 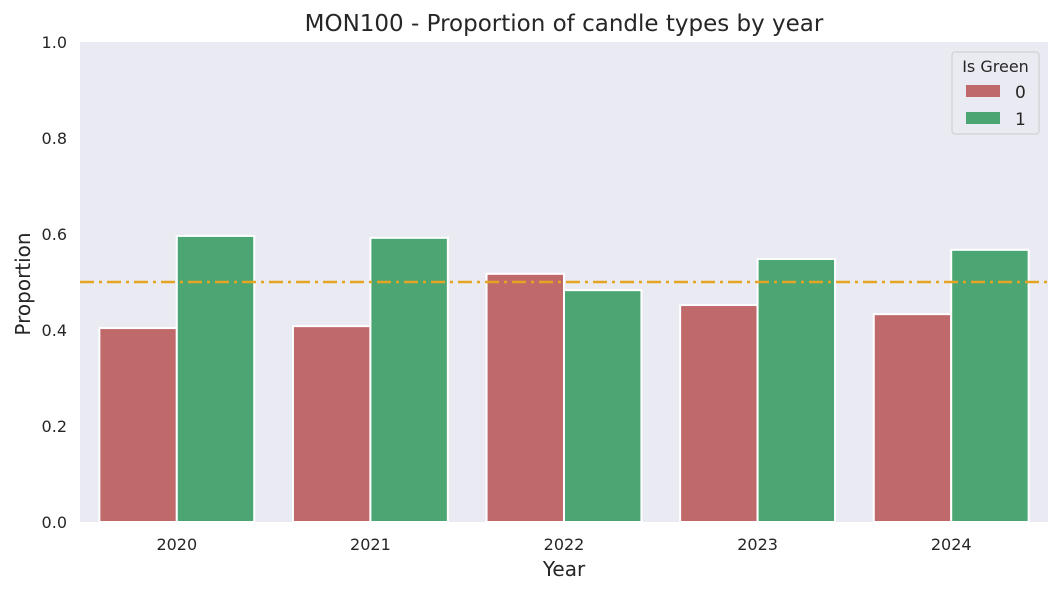 I want to click on y-tick-label: 0.2, so click(x=54, y=426).